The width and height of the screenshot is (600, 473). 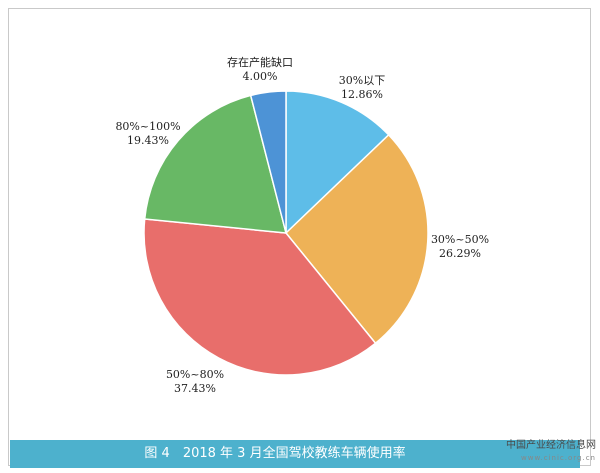 I want to click on slice-name: 50%~80%, so click(x=195, y=374).